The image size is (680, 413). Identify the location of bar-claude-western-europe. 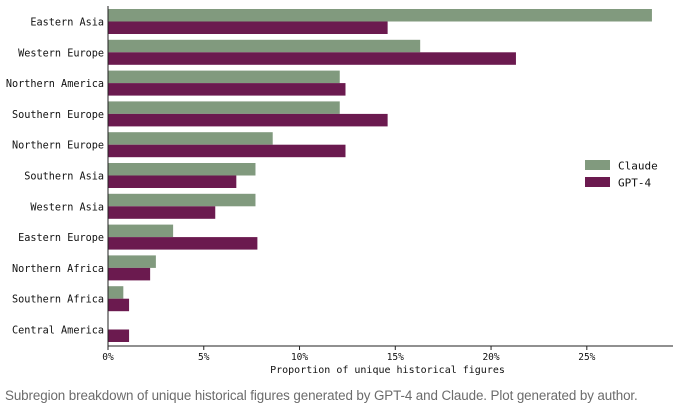
(264, 46).